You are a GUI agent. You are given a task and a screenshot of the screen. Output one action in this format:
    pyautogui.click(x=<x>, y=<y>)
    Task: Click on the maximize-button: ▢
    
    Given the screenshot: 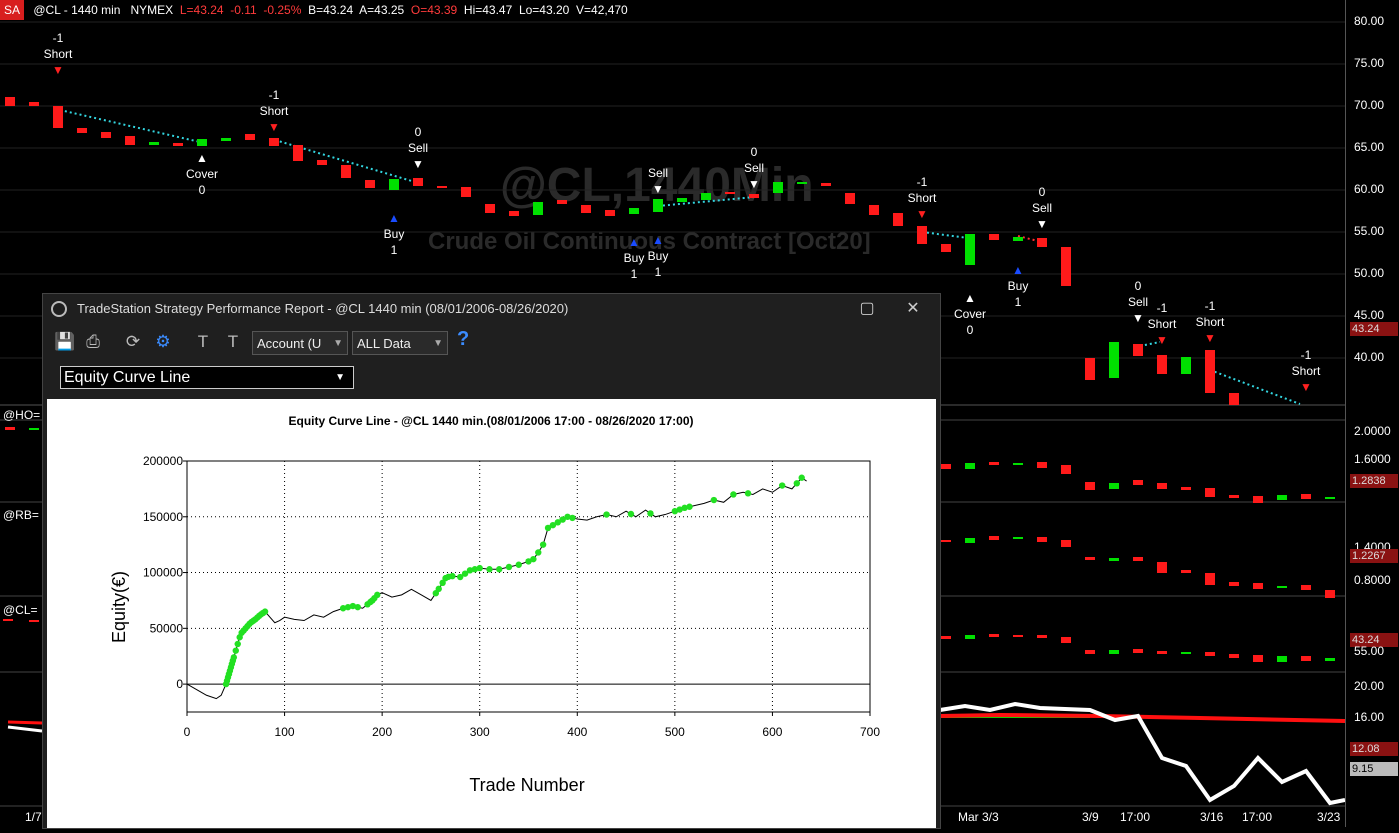 What is the action you would take?
    pyautogui.click(x=867, y=308)
    